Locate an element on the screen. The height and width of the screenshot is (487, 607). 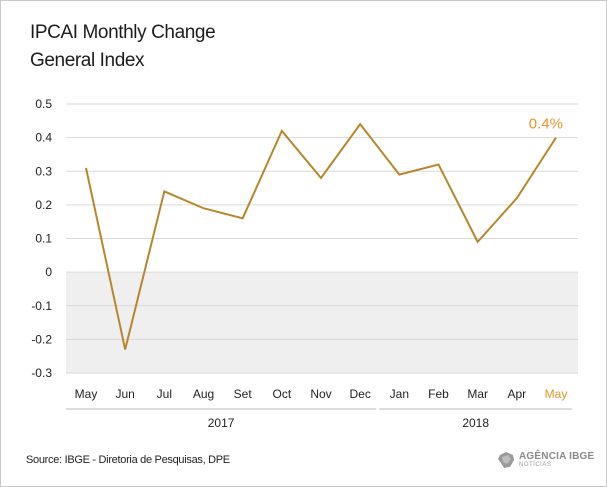
logo-text: AGÊNCIA IBGE is located at coordinates (557, 456).